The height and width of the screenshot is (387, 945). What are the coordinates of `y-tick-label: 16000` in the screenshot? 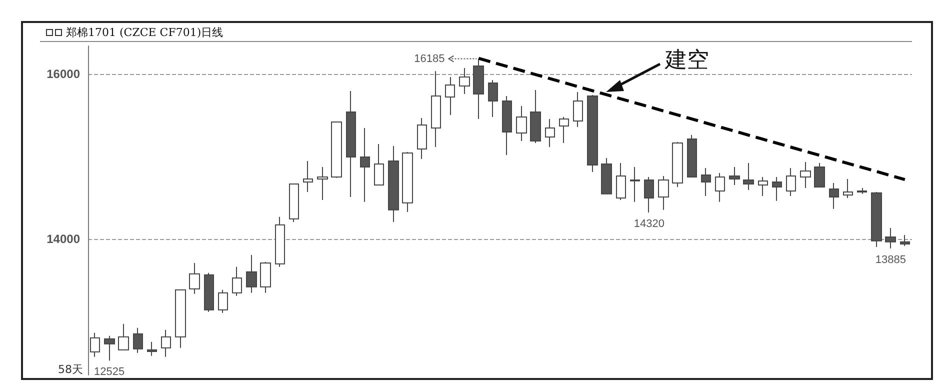 It's located at (63, 74).